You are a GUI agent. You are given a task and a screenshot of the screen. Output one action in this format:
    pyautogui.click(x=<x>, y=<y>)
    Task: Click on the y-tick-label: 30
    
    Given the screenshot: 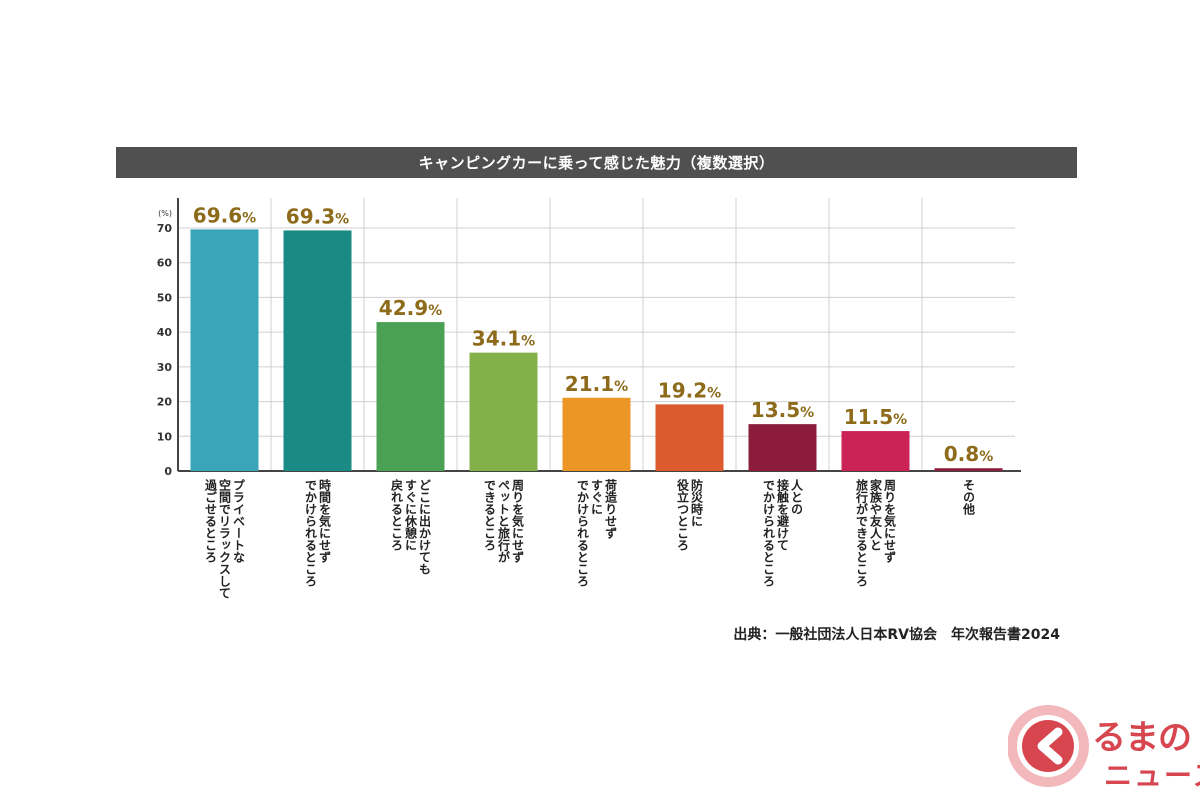 What is the action you would take?
    pyautogui.click(x=165, y=367)
    